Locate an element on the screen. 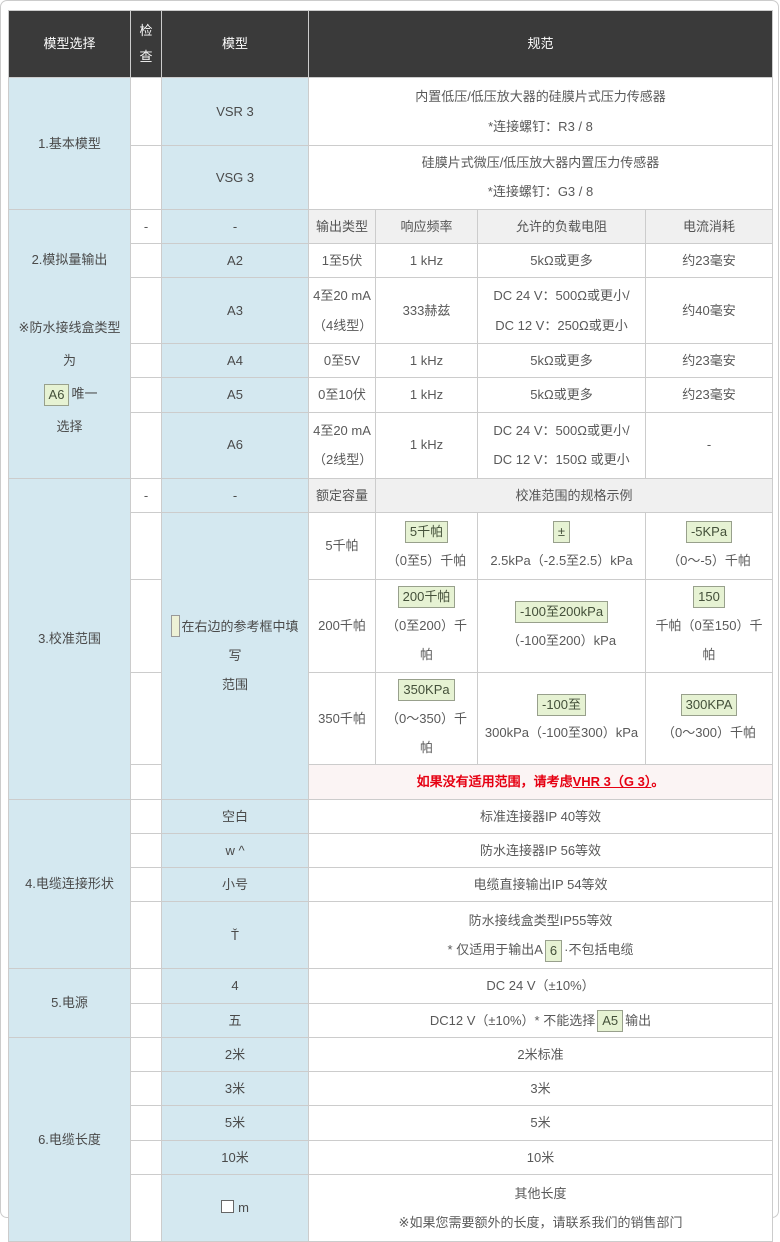 The width and height of the screenshot is (780, 1242). a6-highlight-input: 6 is located at coordinates (553, 950).